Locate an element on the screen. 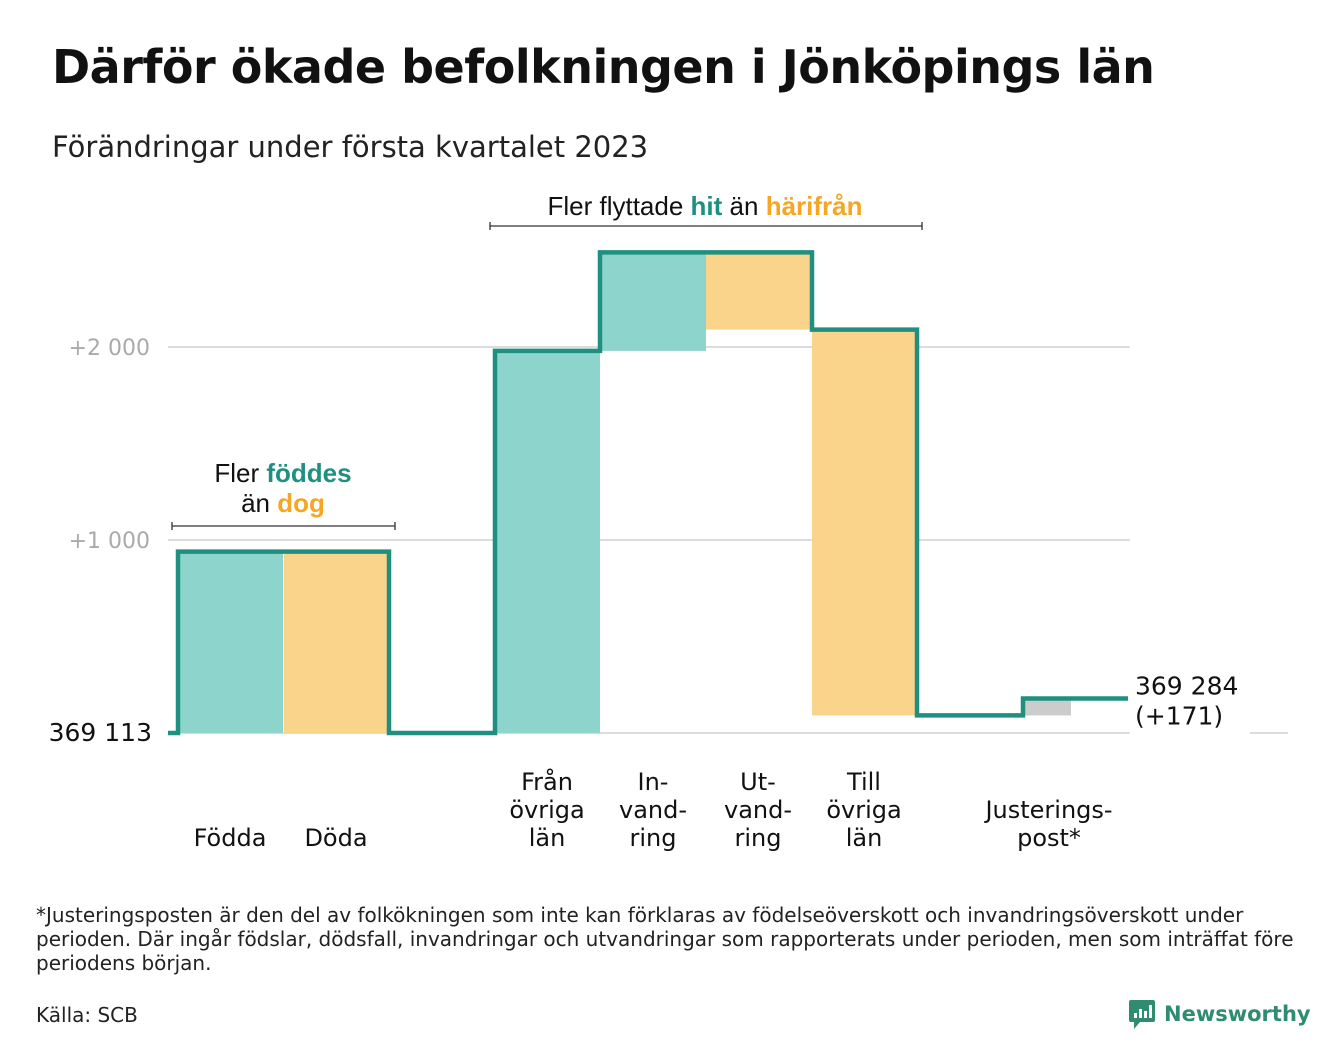  y-tick-label: +1 000 is located at coordinates (109, 541).